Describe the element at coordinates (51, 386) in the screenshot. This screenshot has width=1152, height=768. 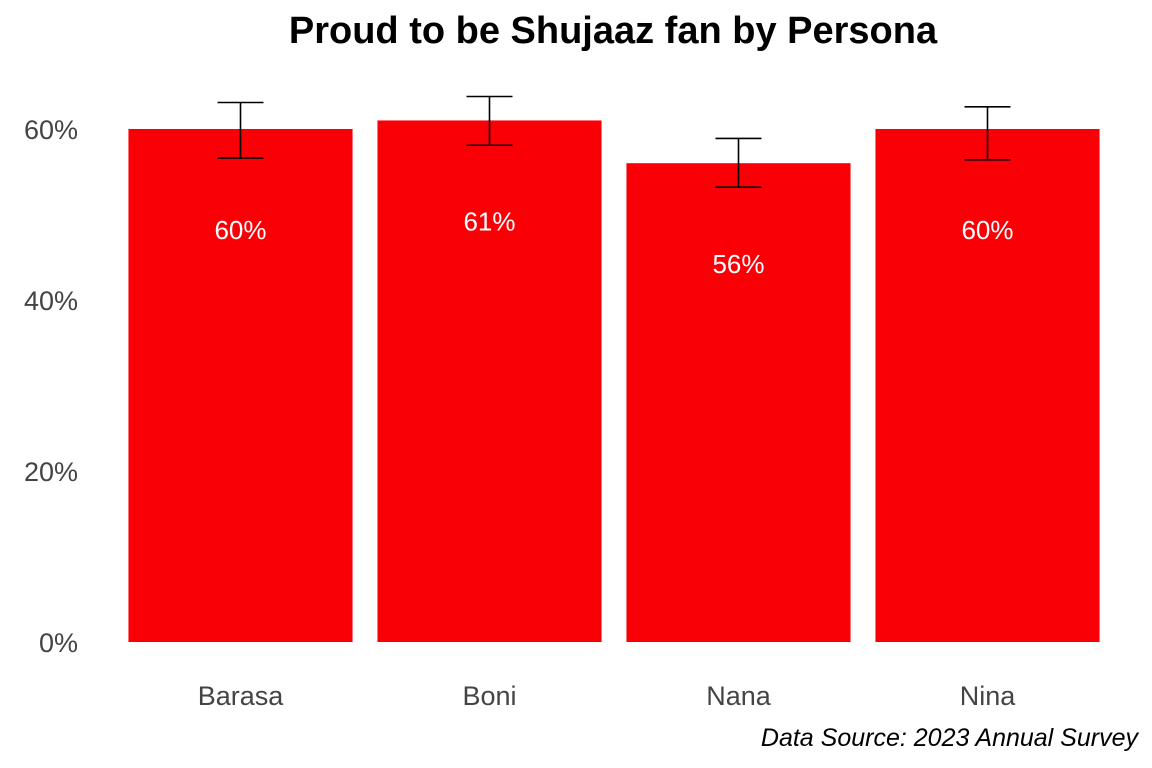
I see `y-axis: 0% 20% 40% 60%` at that location.